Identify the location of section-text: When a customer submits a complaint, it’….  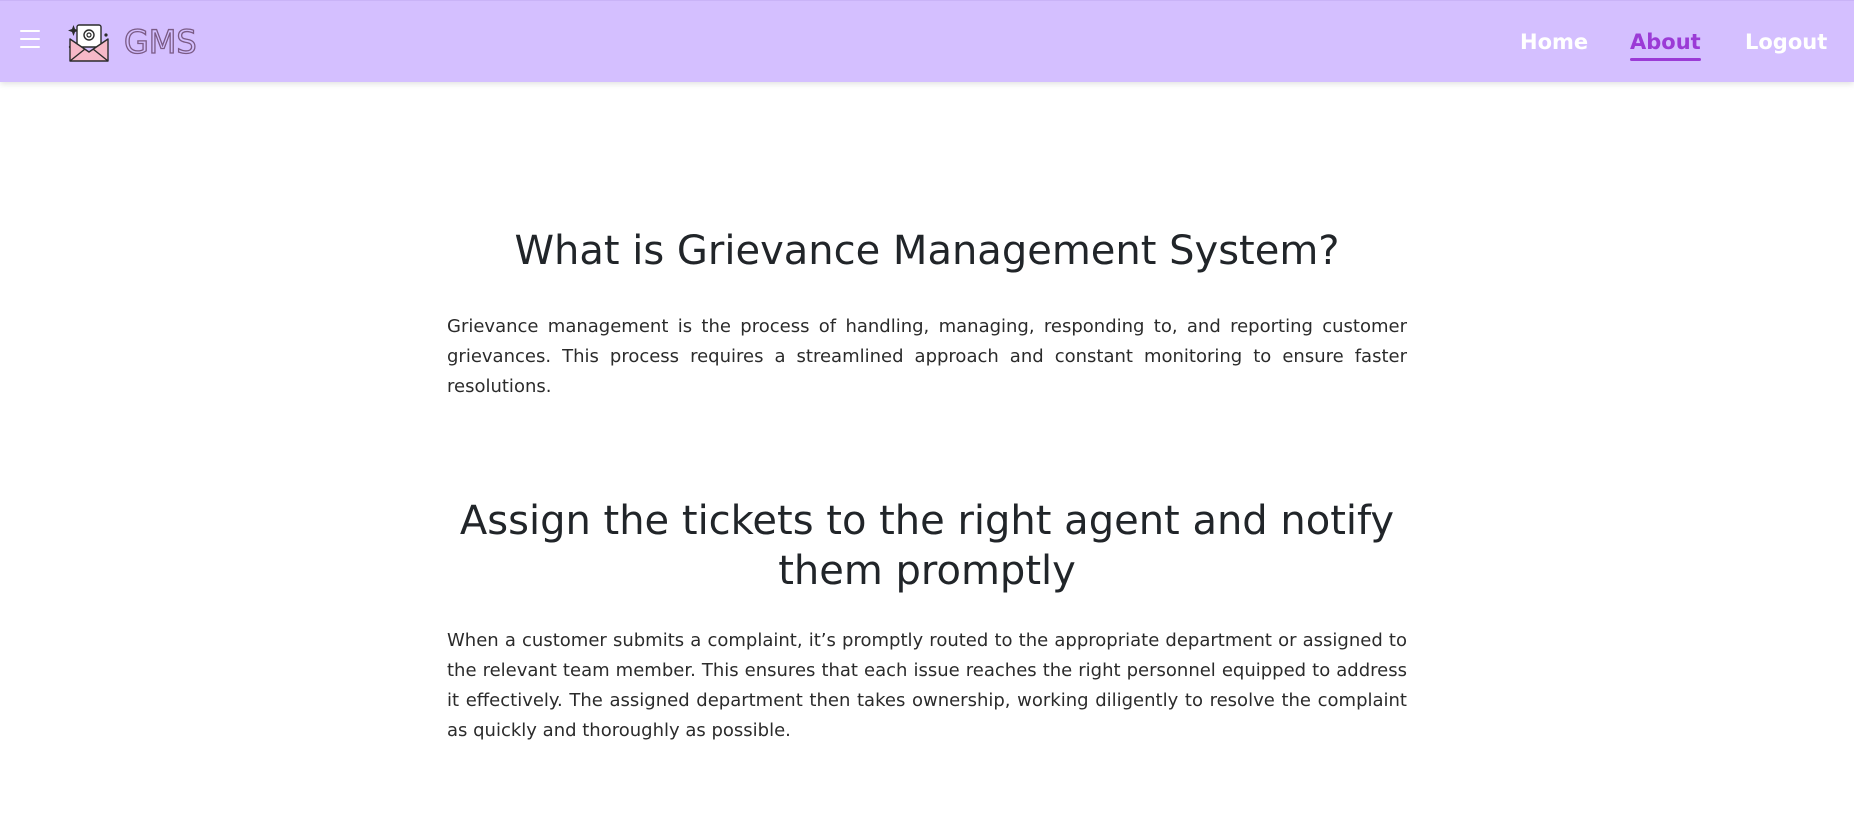
(927, 685).